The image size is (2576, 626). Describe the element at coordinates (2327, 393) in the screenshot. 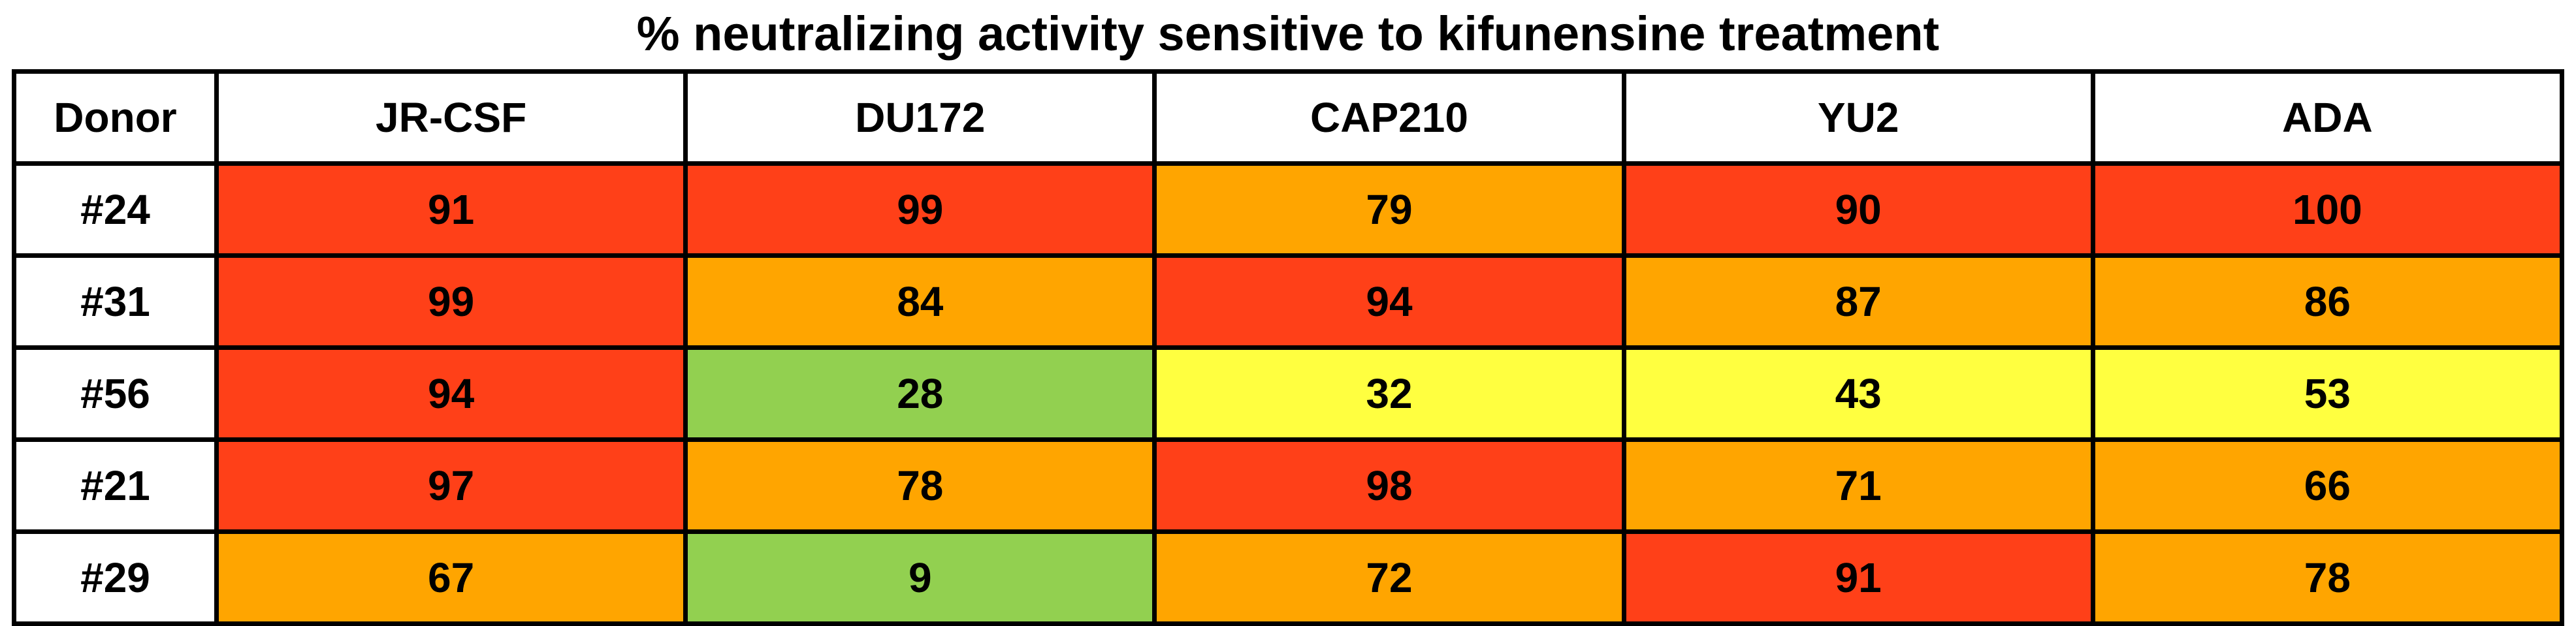

I see `heat-cell: 53` at that location.